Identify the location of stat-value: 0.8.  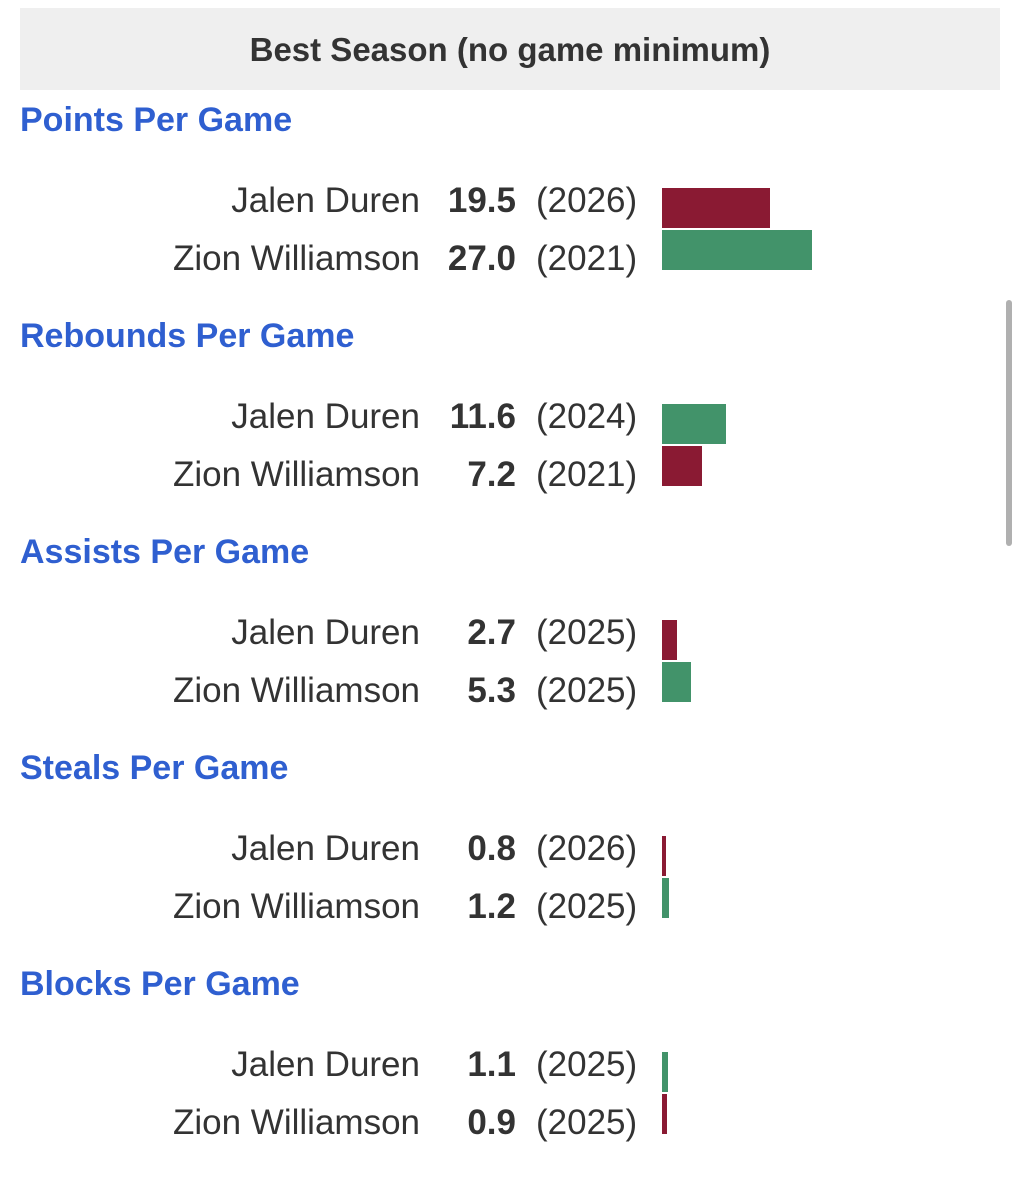
(491, 848).